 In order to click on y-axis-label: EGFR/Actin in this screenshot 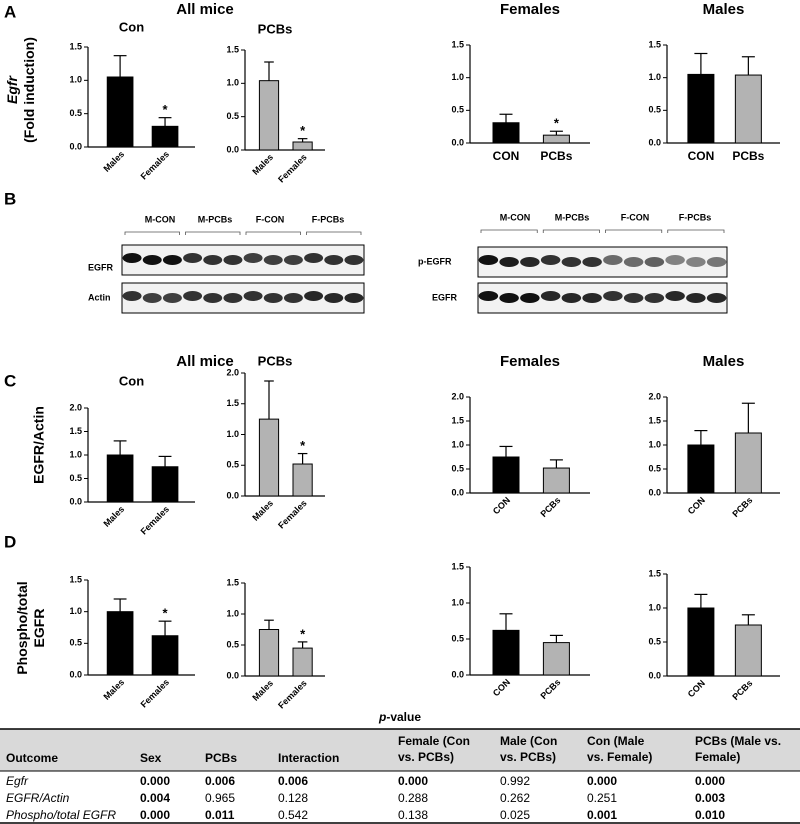, I will do `click(39, 445)`.